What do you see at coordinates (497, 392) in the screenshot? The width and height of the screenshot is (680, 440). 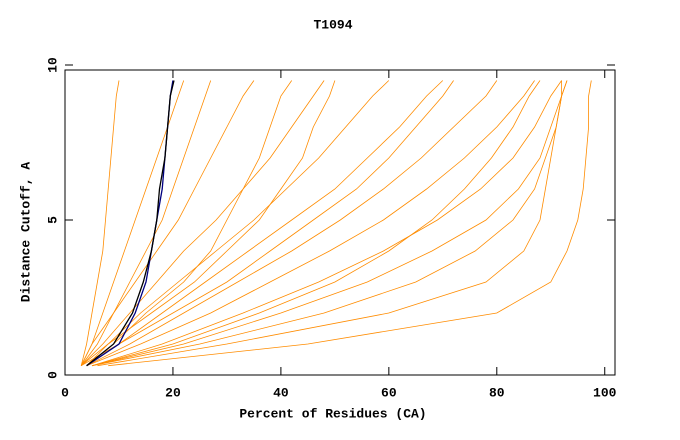 I see `x-tick-label: 80` at bounding box center [497, 392].